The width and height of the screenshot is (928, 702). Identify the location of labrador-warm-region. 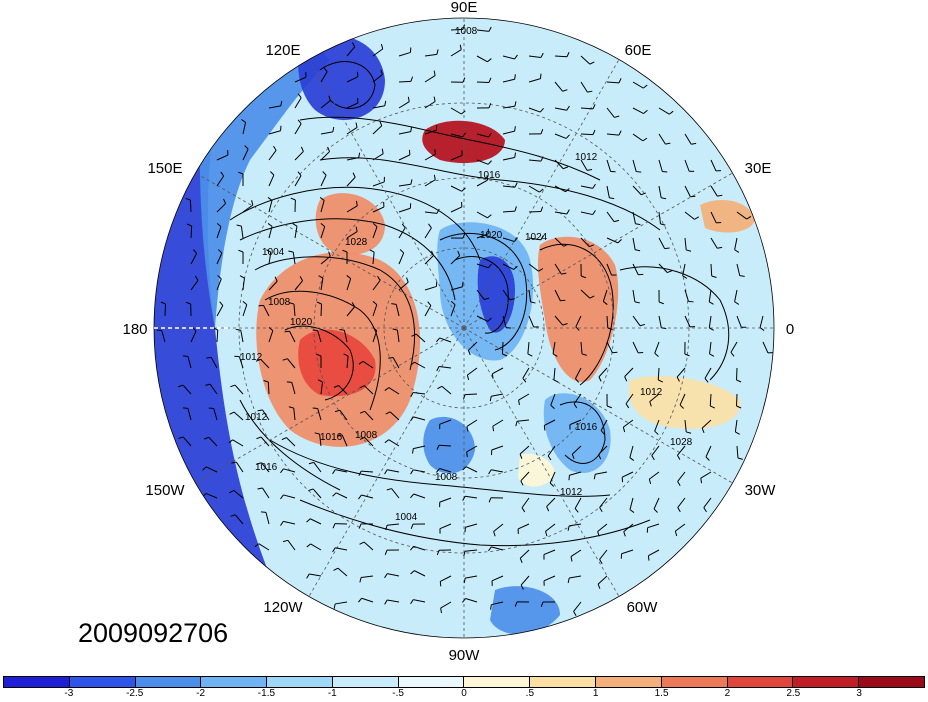
(536, 470).